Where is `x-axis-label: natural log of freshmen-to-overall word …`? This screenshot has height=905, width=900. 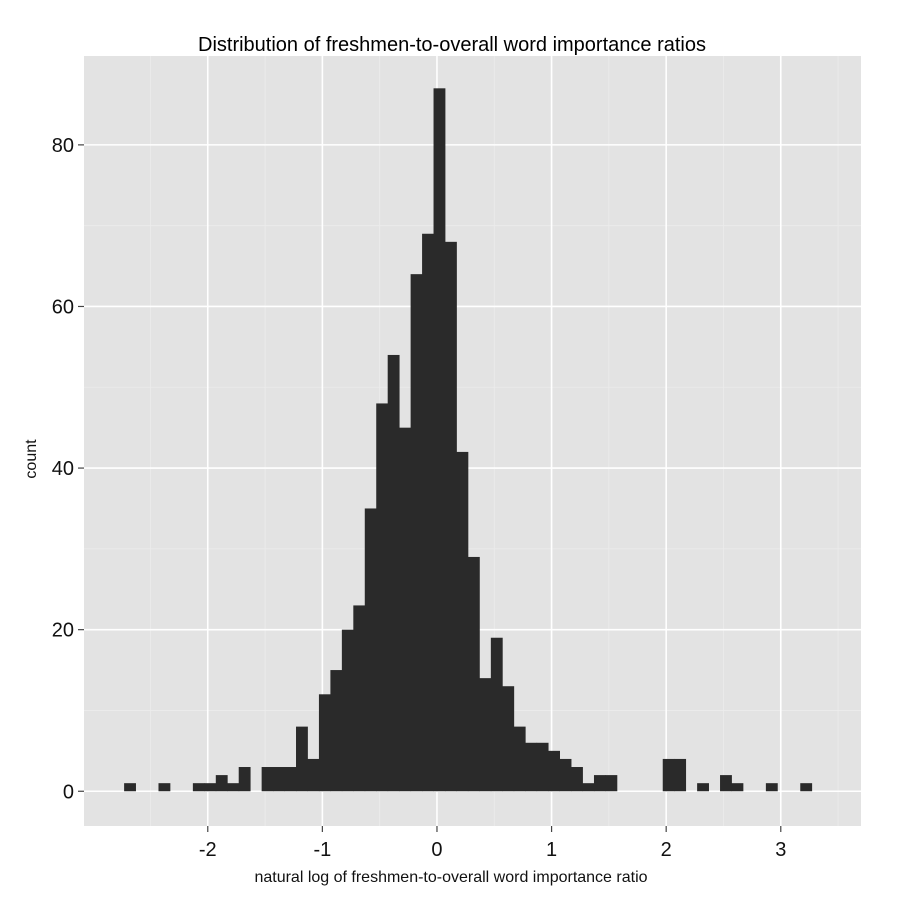
x-axis-label: natural log of freshmen-to-overall word … is located at coordinates (450, 877).